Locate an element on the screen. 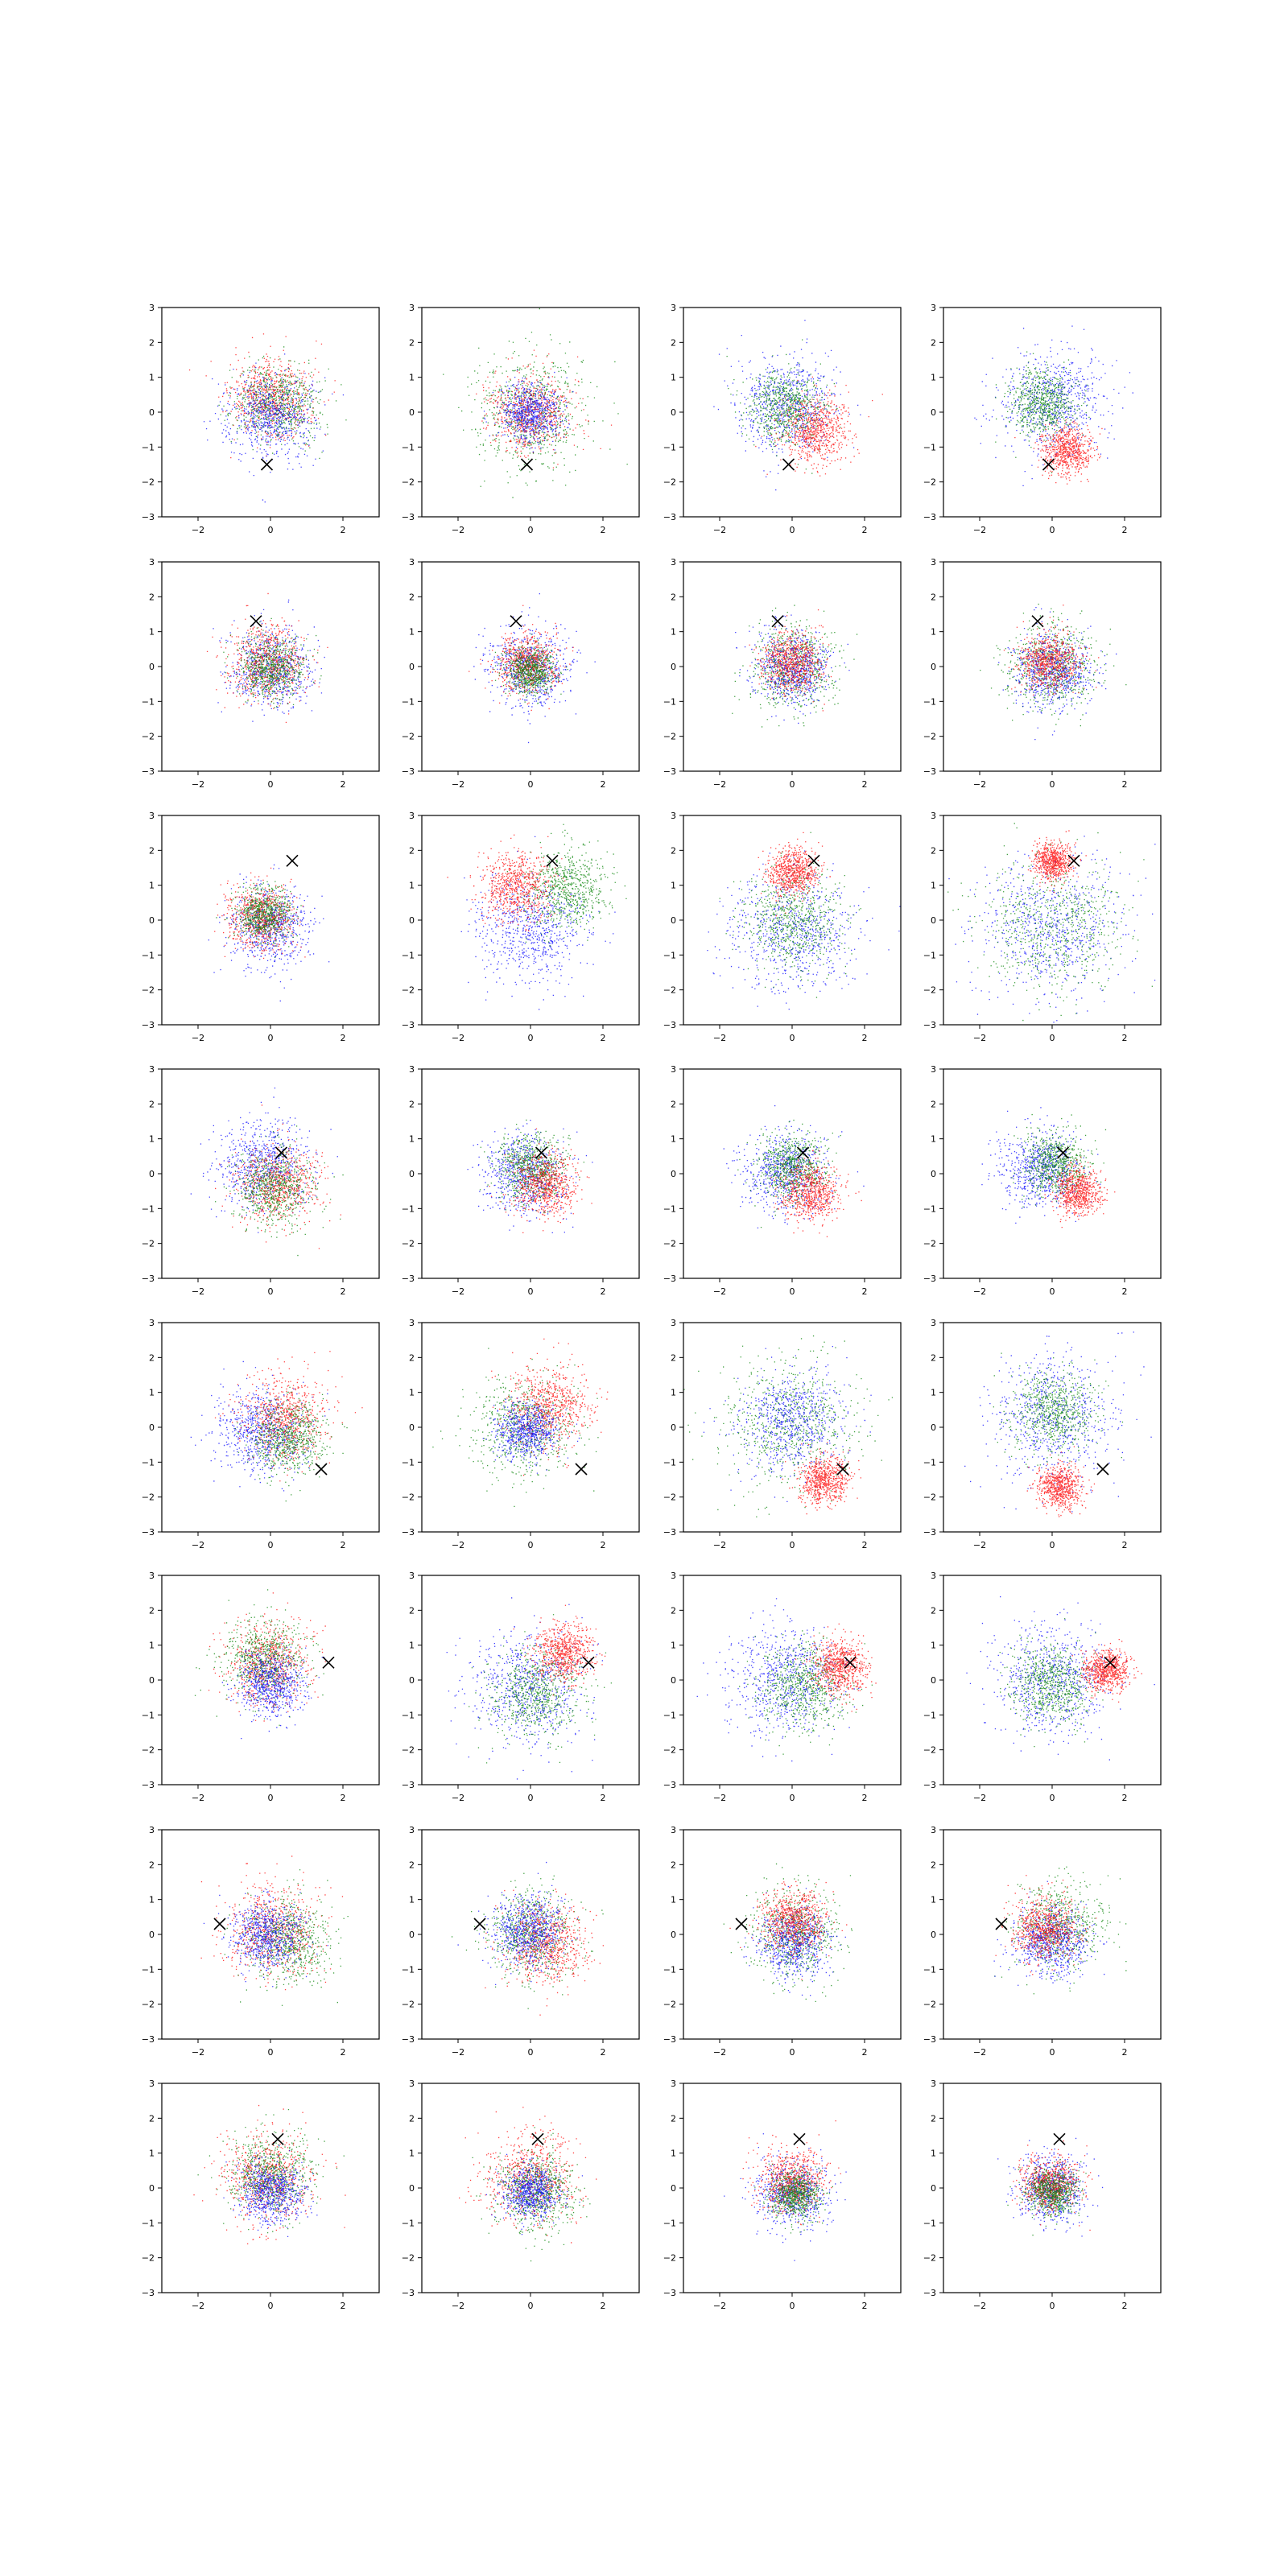 The image size is (1288, 2576). axes-frame is located at coordinates (270, 1680).